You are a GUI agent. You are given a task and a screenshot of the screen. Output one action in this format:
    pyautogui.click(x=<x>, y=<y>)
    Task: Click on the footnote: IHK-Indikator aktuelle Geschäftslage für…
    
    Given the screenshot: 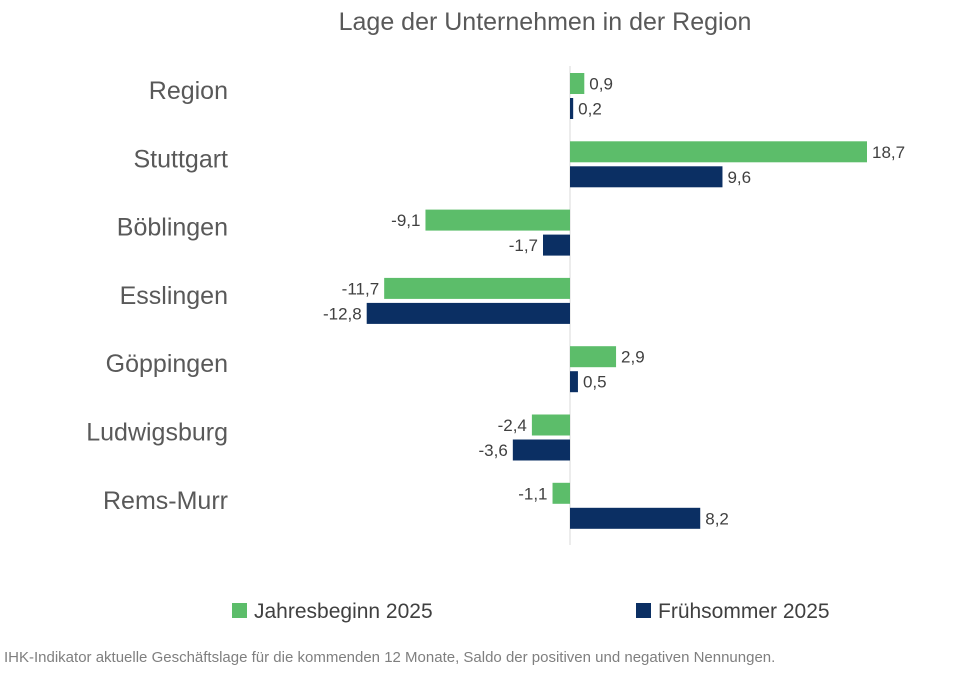 What is the action you would take?
    pyautogui.click(x=390, y=657)
    